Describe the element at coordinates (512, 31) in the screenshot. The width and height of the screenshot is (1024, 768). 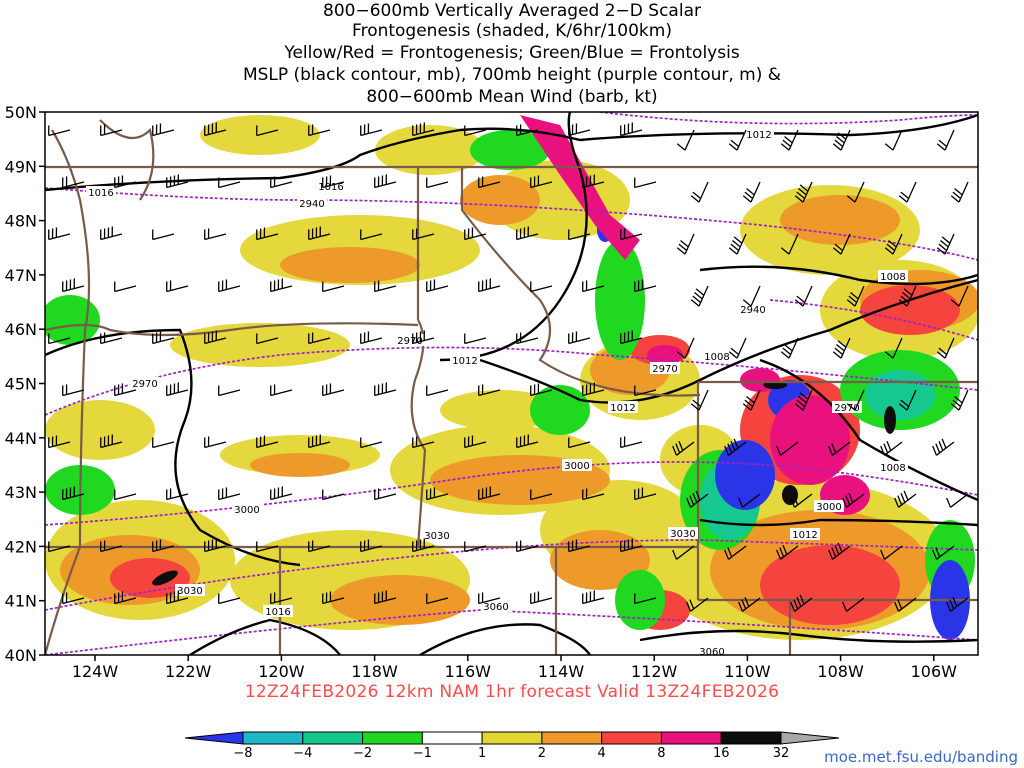
I see `title-line-2: Frontogenesis (shaded, K/6hr/100km)` at that location.